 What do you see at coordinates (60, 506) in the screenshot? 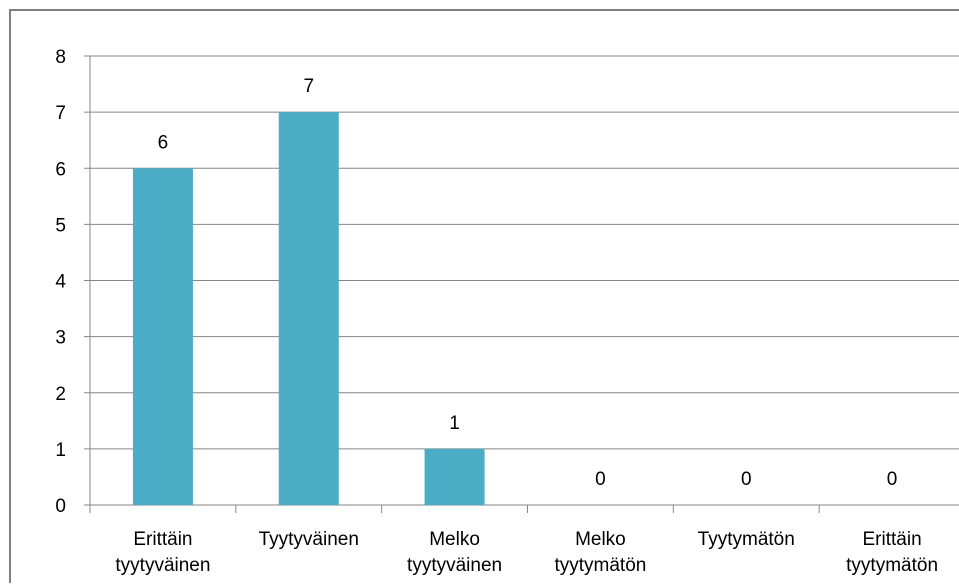
I see `y-tick-label: 0` at bounding box center [60, 506].